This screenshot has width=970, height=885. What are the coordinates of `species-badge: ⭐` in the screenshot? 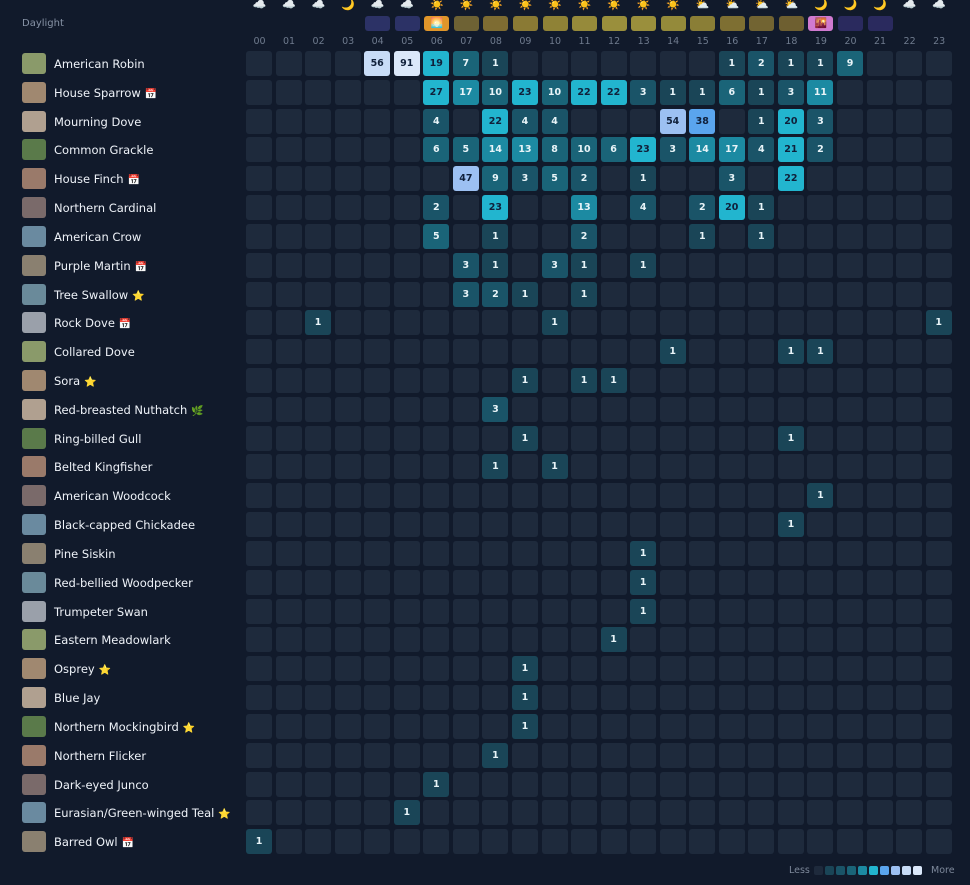 It's located at (224, 815).